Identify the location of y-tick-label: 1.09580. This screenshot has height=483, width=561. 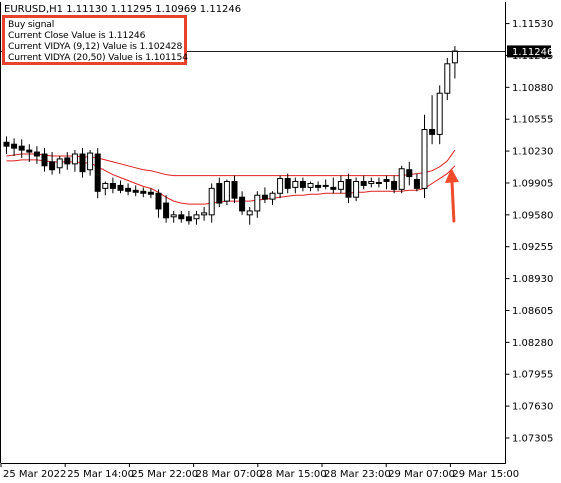
(532, 215).